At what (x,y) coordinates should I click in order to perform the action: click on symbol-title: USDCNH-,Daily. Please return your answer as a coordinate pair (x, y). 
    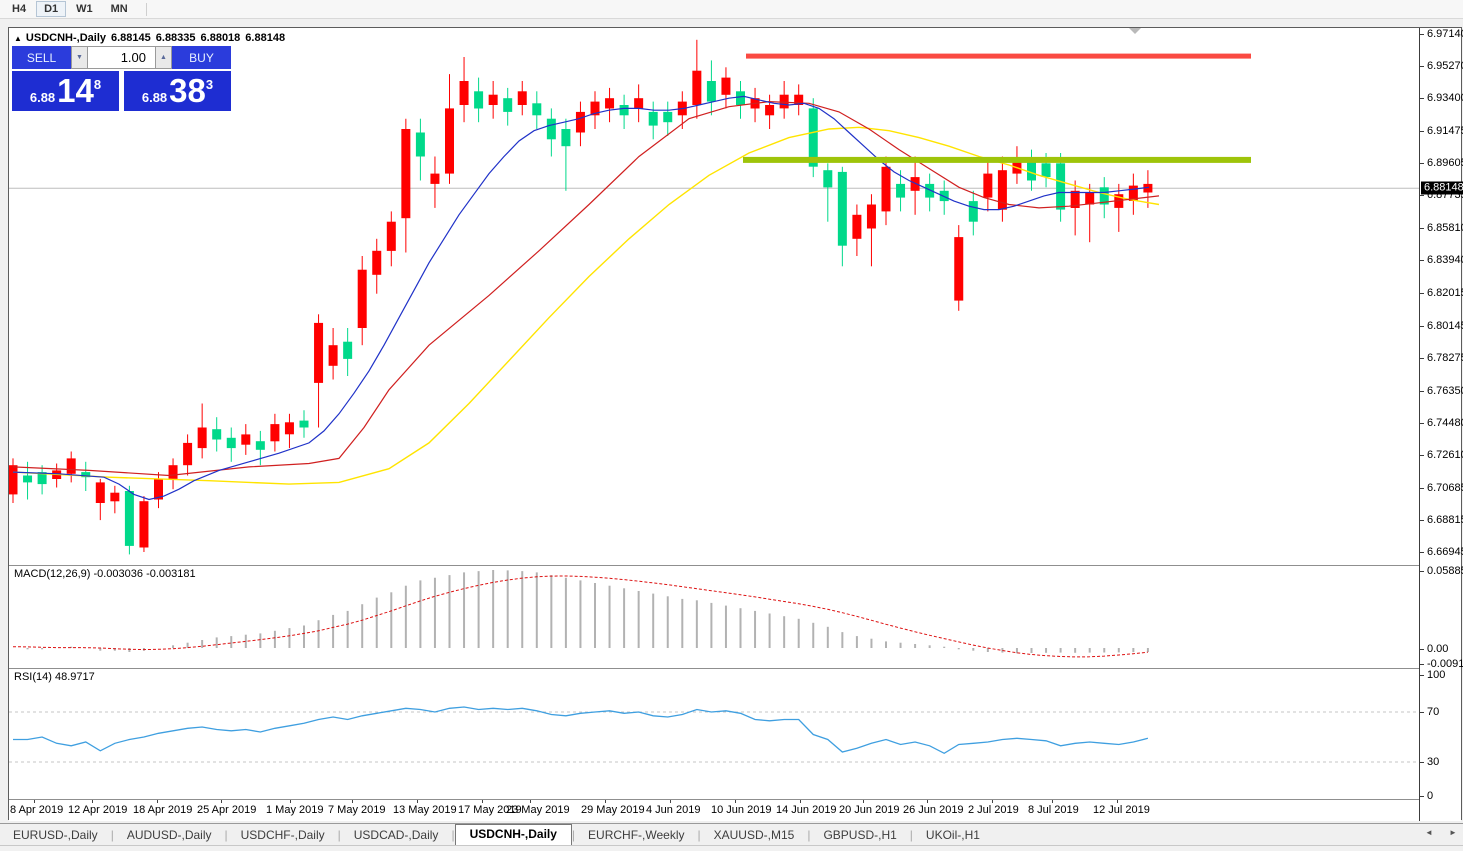
    Looking at the image, I should click on (65, 38).